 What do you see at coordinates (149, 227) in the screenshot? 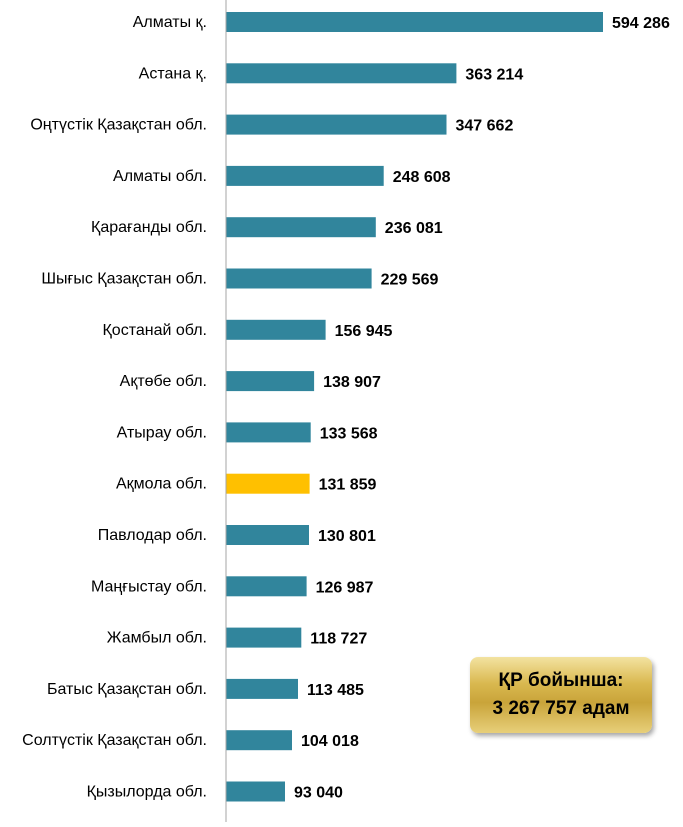
I see `category-label: Қарағанды обл.` at bounding box center [149, 227].